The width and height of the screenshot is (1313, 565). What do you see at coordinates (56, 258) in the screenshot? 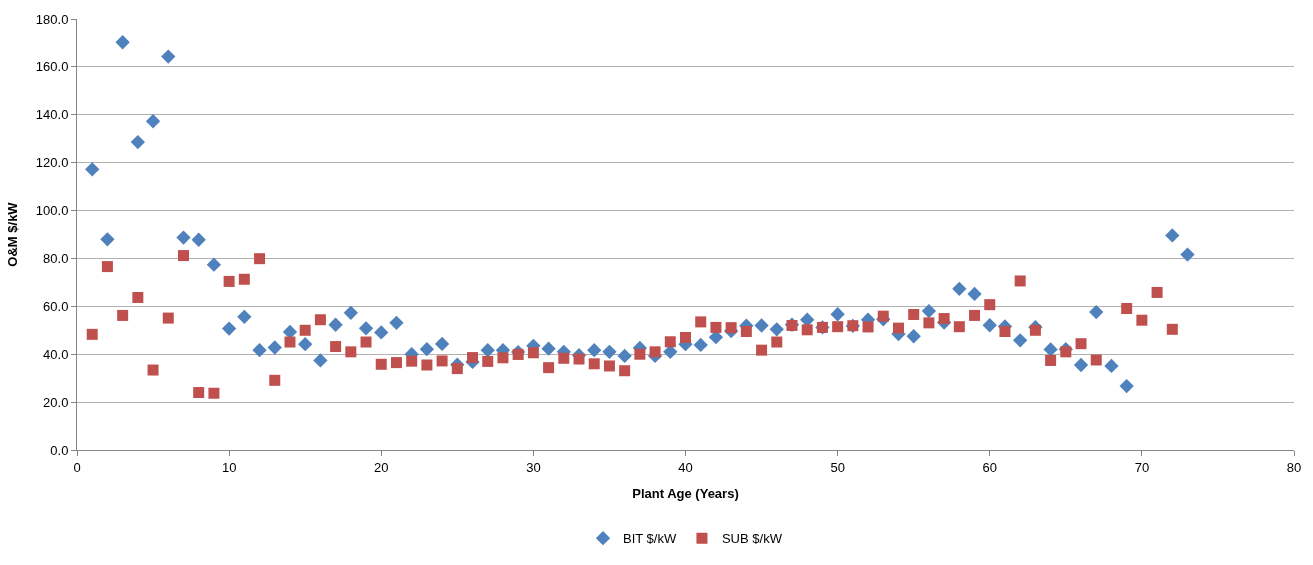
I see `y-tick-label: 80.0` at bounding box center [56, 258].